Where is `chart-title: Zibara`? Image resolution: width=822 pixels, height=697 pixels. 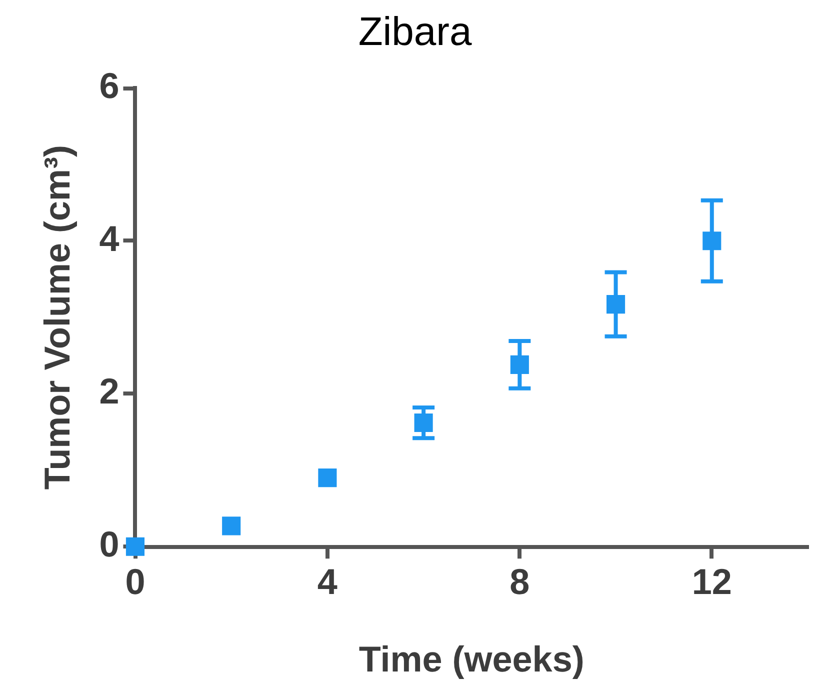 chart-title: Zibara is located at coordinates (415, 32).